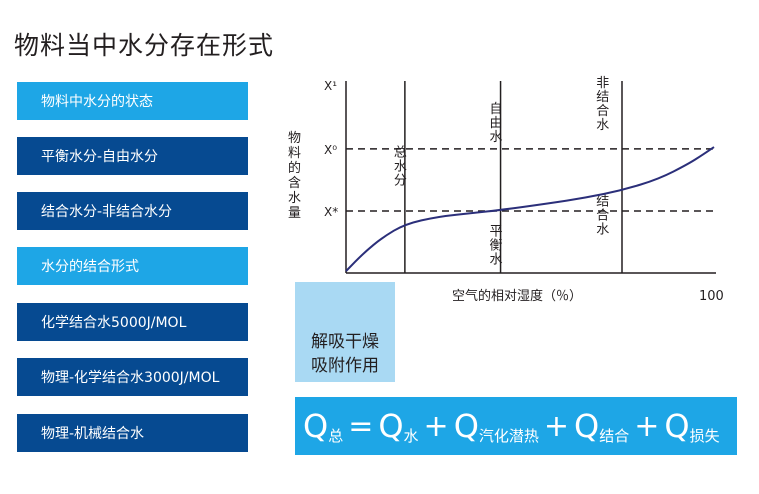 Image resolution: width=759 pixels, height=494 pixels. I want to click on drying-note-line2: 吸附作用, so click(345, 366).